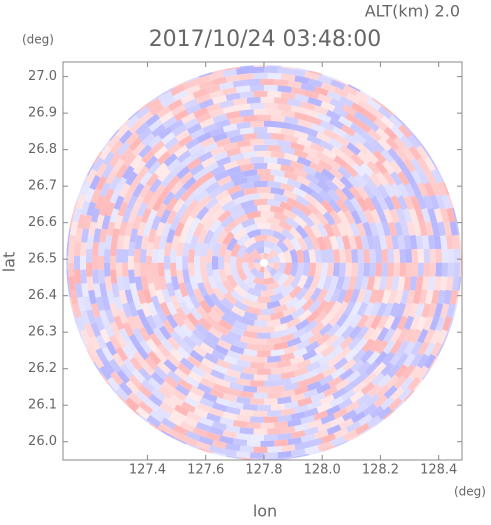 This screenshot has height=525, width=491. What do you see at coordinates (42, 259) in the screenshot?
I see `y-tick-label: 26.5` at bounding box center [42, 259].